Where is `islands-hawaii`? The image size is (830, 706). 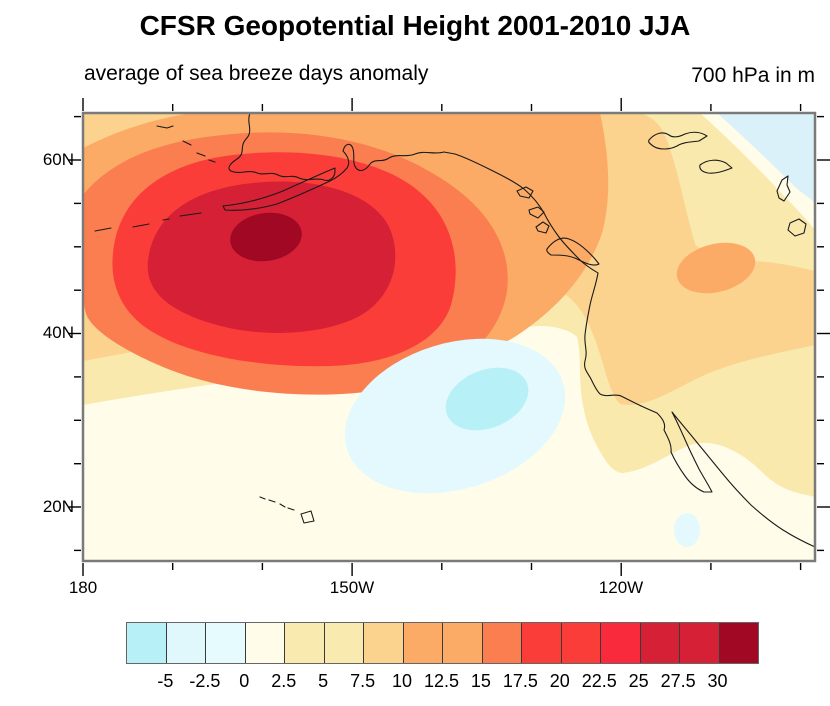
islands-hawaii is located at coordinates (287, 510).